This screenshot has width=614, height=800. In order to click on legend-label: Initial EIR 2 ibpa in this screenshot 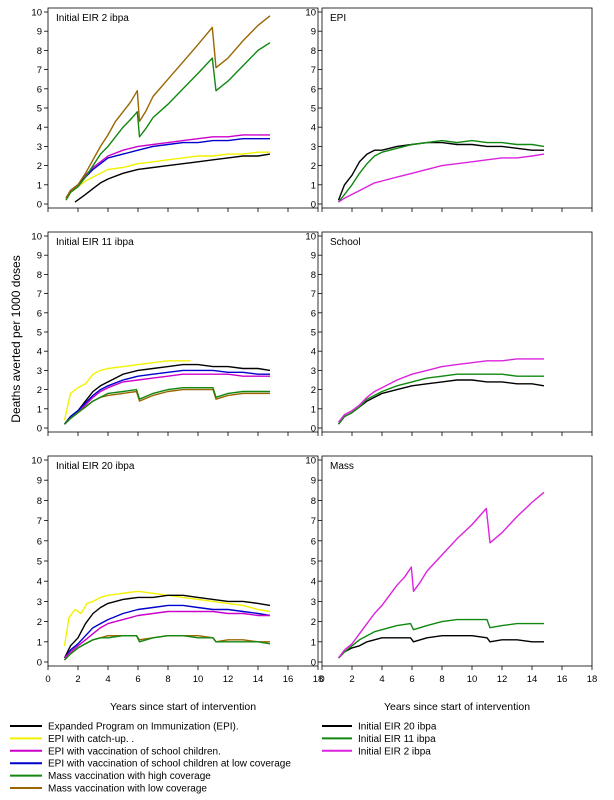, I will do `click(394, 751)`.